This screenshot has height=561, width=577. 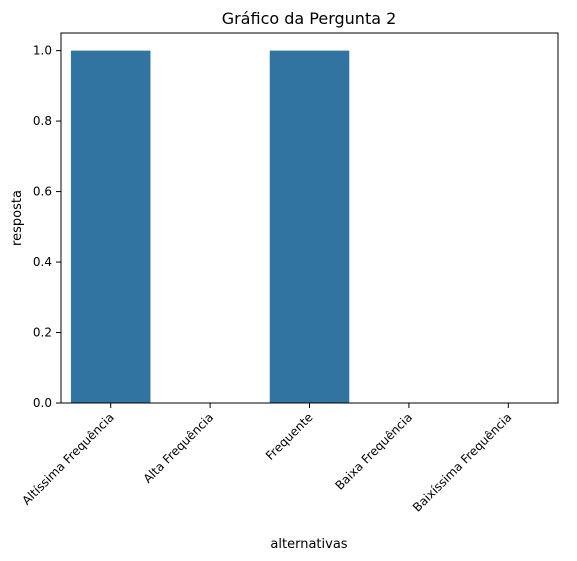 What do you see at coordinates (42, 262) in the screenshot?
I see `y-tick-label-2: 0.4` at bounding box center [42, 262].